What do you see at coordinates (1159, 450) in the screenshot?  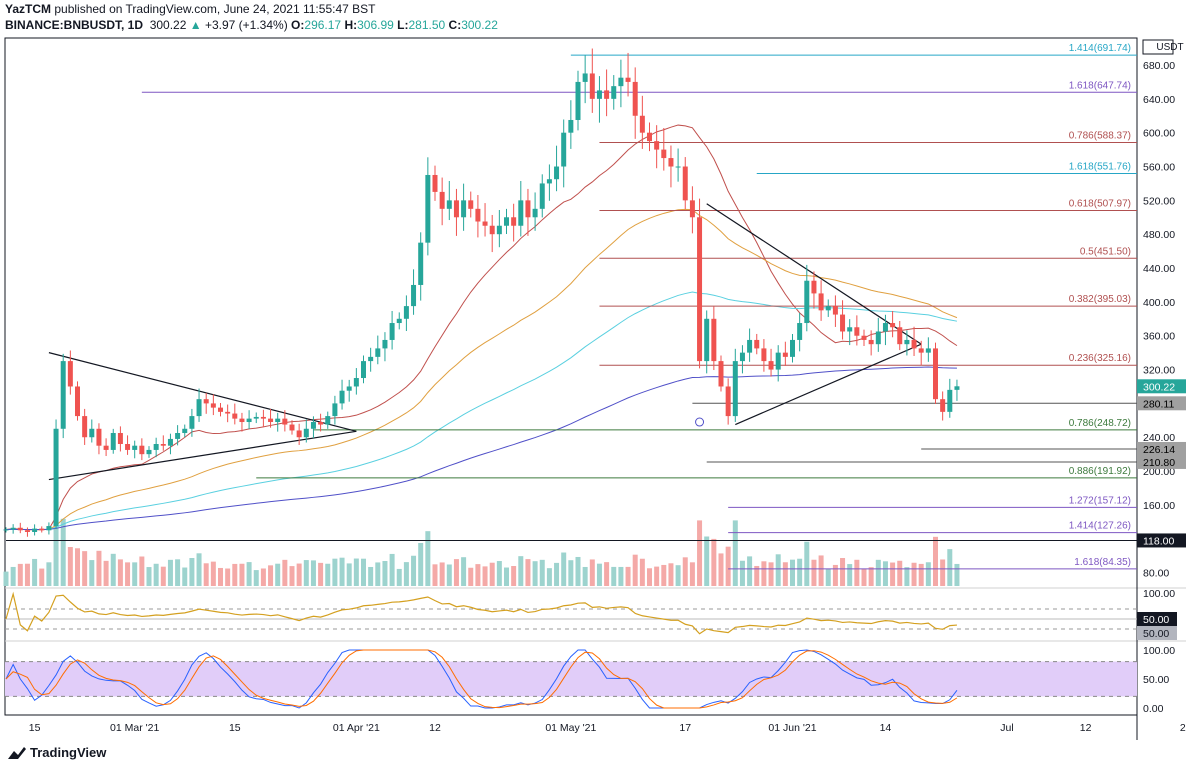 I see `price-tag-label: 226.14` at bounding box center [1159, 450].